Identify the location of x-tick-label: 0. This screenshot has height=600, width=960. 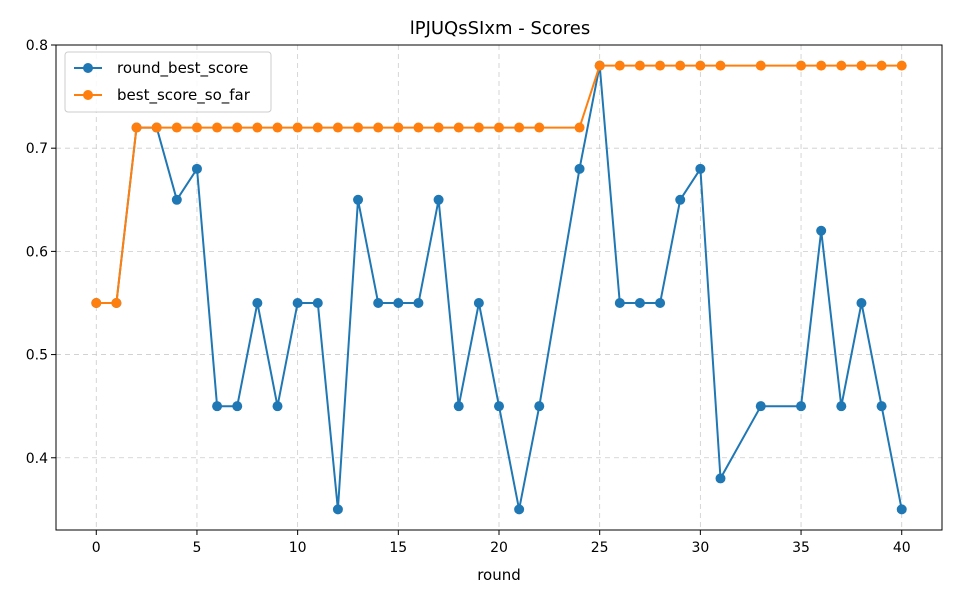
(96, 548).